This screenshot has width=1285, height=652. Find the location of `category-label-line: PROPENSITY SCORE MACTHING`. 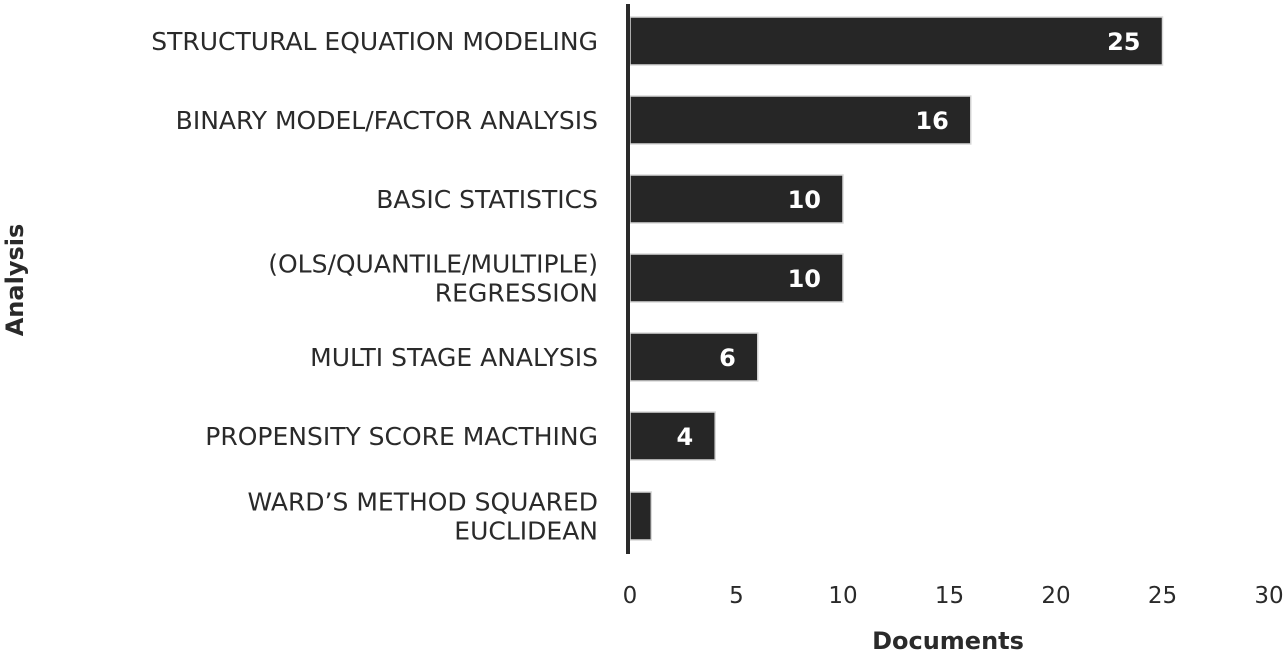

category-label-line: PROPENSITY SCORE MACTHING is located at coordinates (401, 436).